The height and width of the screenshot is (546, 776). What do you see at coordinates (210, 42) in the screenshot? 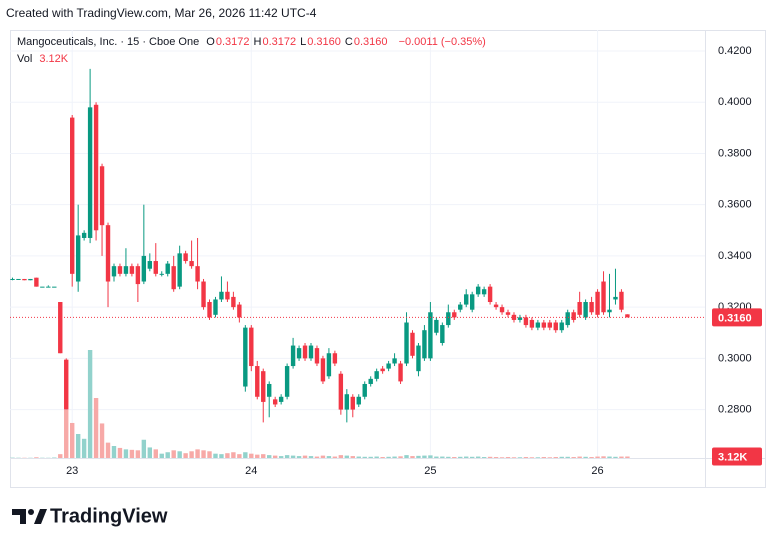
I see `quote-key: O` at bounding box center [210, 42].